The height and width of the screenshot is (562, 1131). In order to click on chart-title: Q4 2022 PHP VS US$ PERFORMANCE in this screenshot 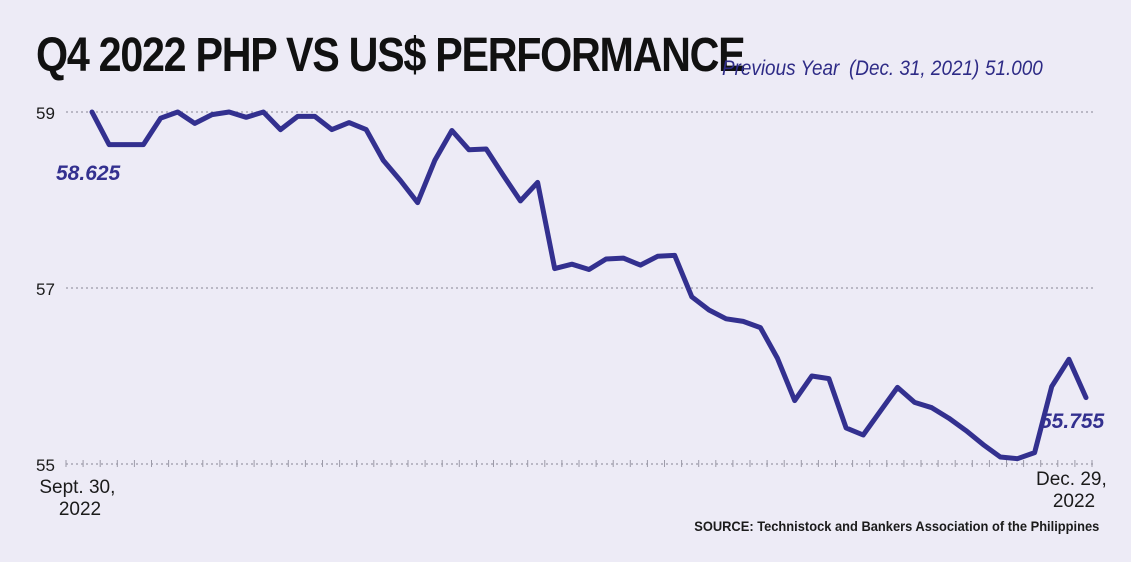, I will do `click(391, 55)`.